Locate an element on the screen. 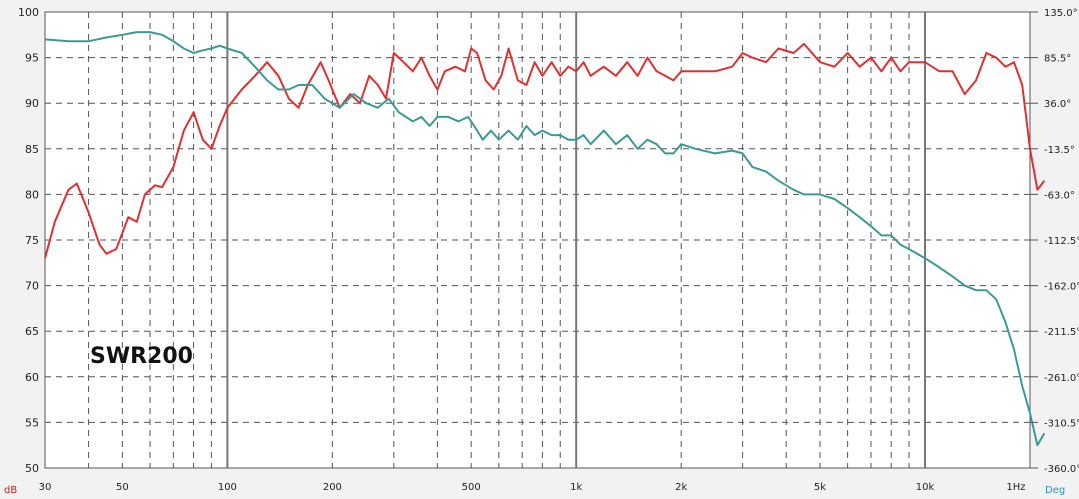 Image resolution: width=1079 pixels, height=499 pixels. right-axis-unit: Deg is located at coordinates (1055, 490).